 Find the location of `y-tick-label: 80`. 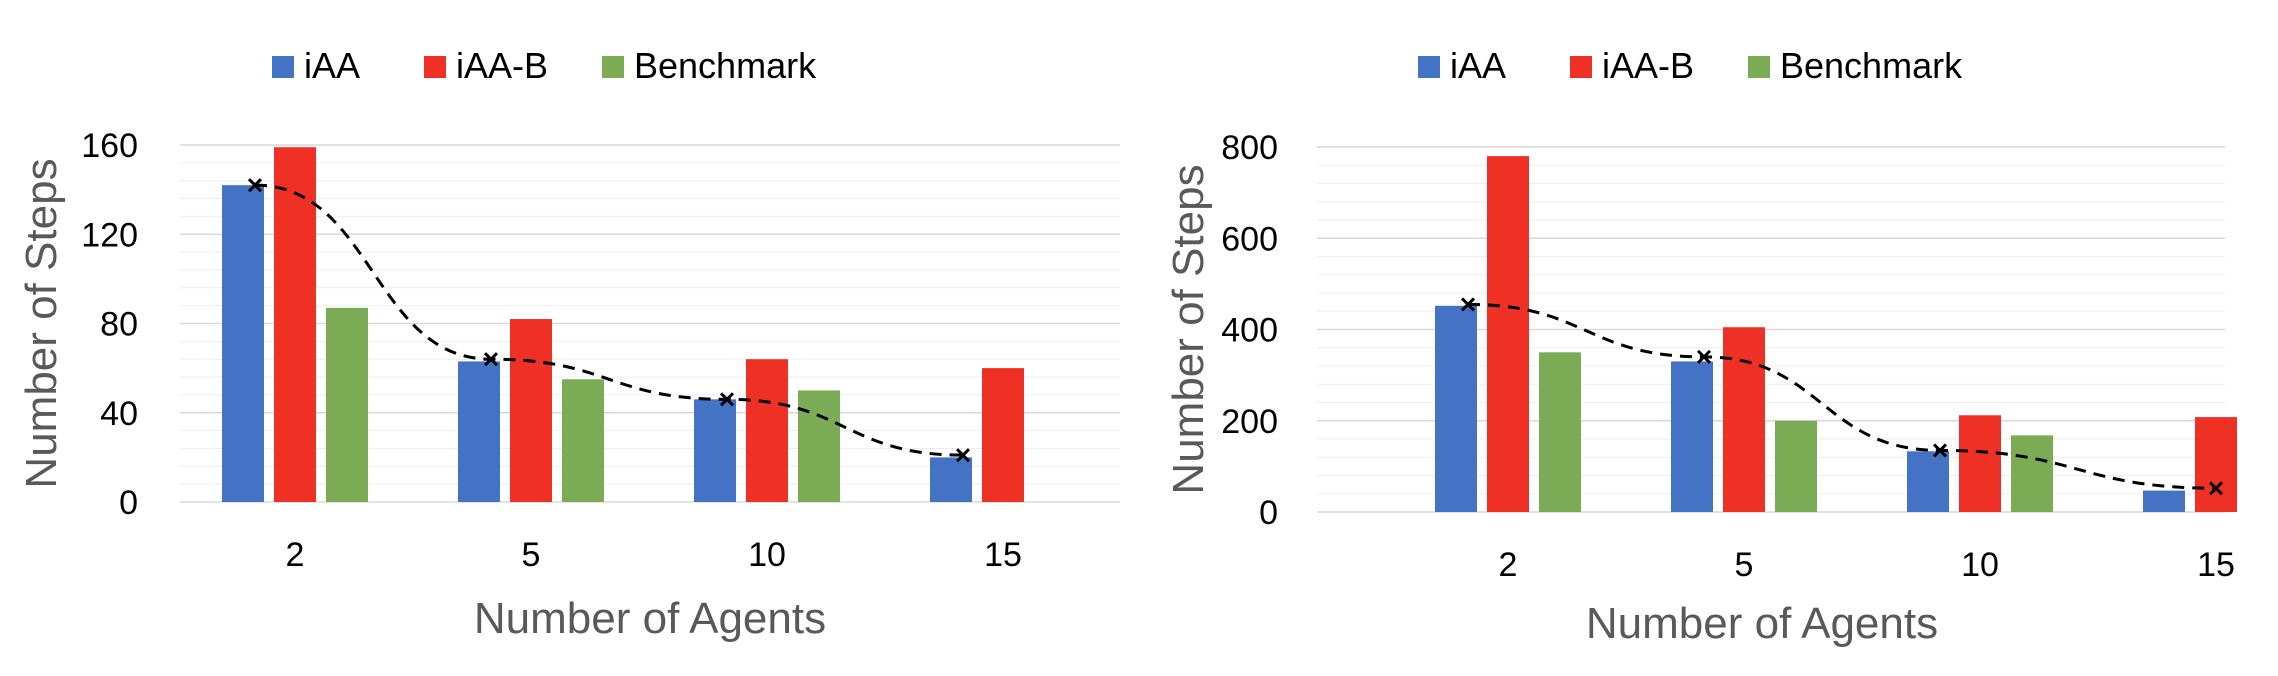

y-tick-label: 80 is located at coordinates (119, 325).